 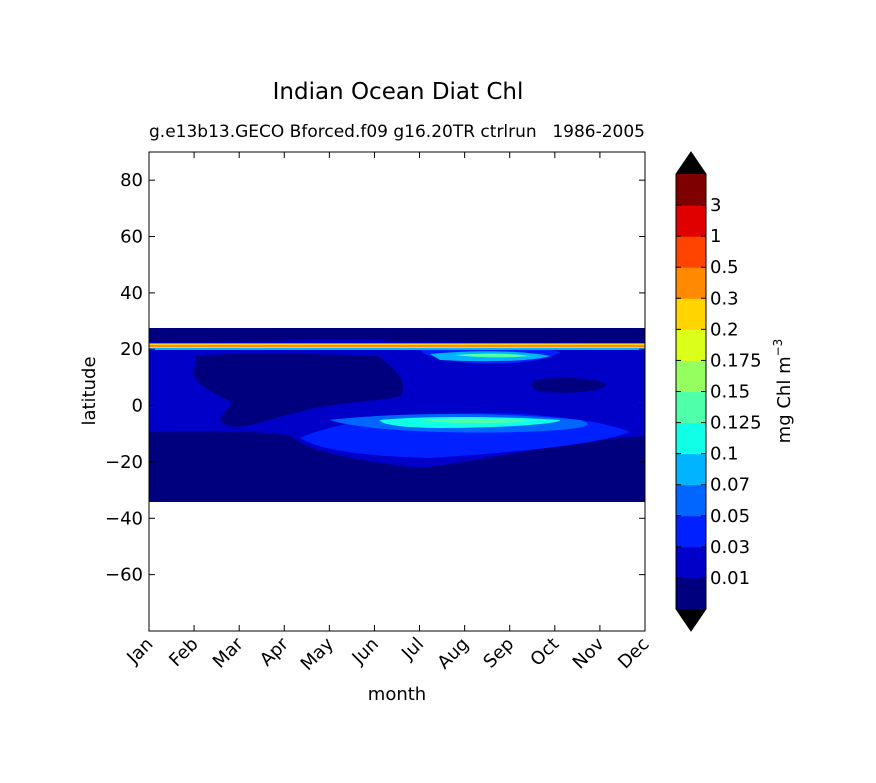 I want to click on colorbar-label: mg Chl m−3, so click(x=783, y=391).